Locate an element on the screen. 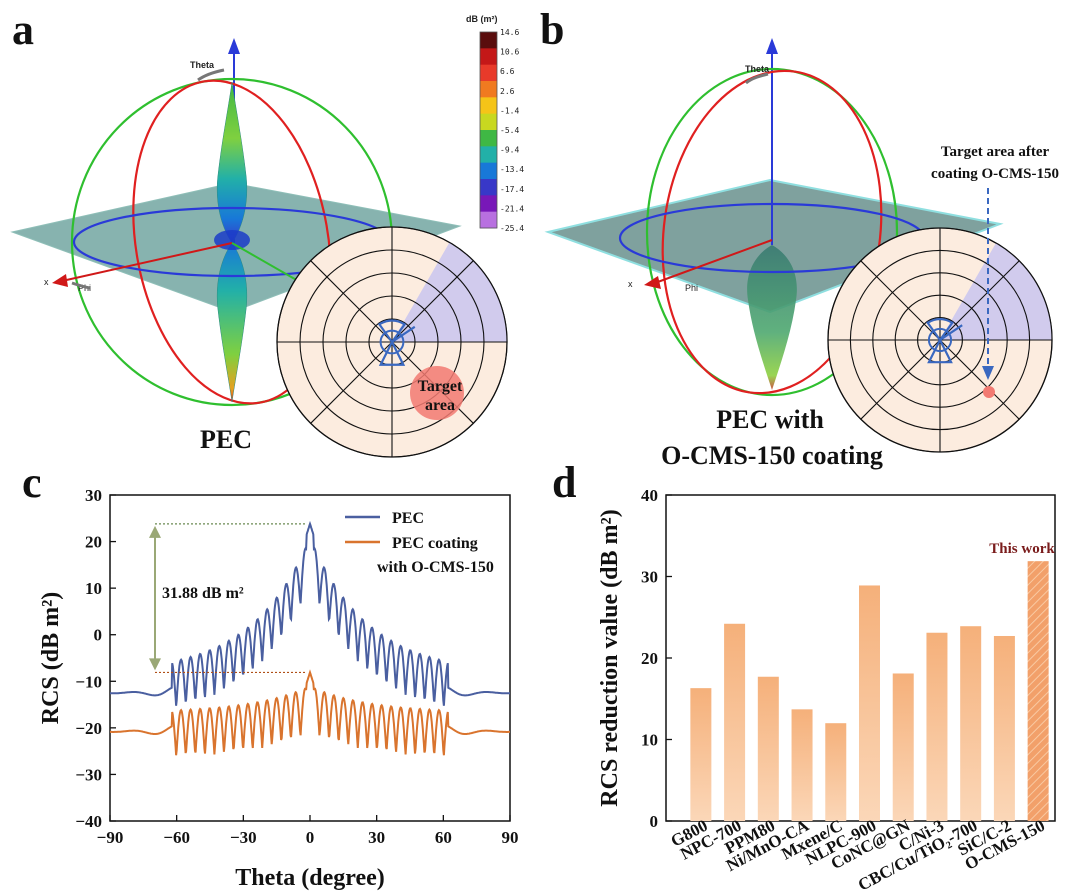 The width and height of the screenshot is (1080, 896). colorbar-tick-label: 10.6 is located at coordinates (509, 52).